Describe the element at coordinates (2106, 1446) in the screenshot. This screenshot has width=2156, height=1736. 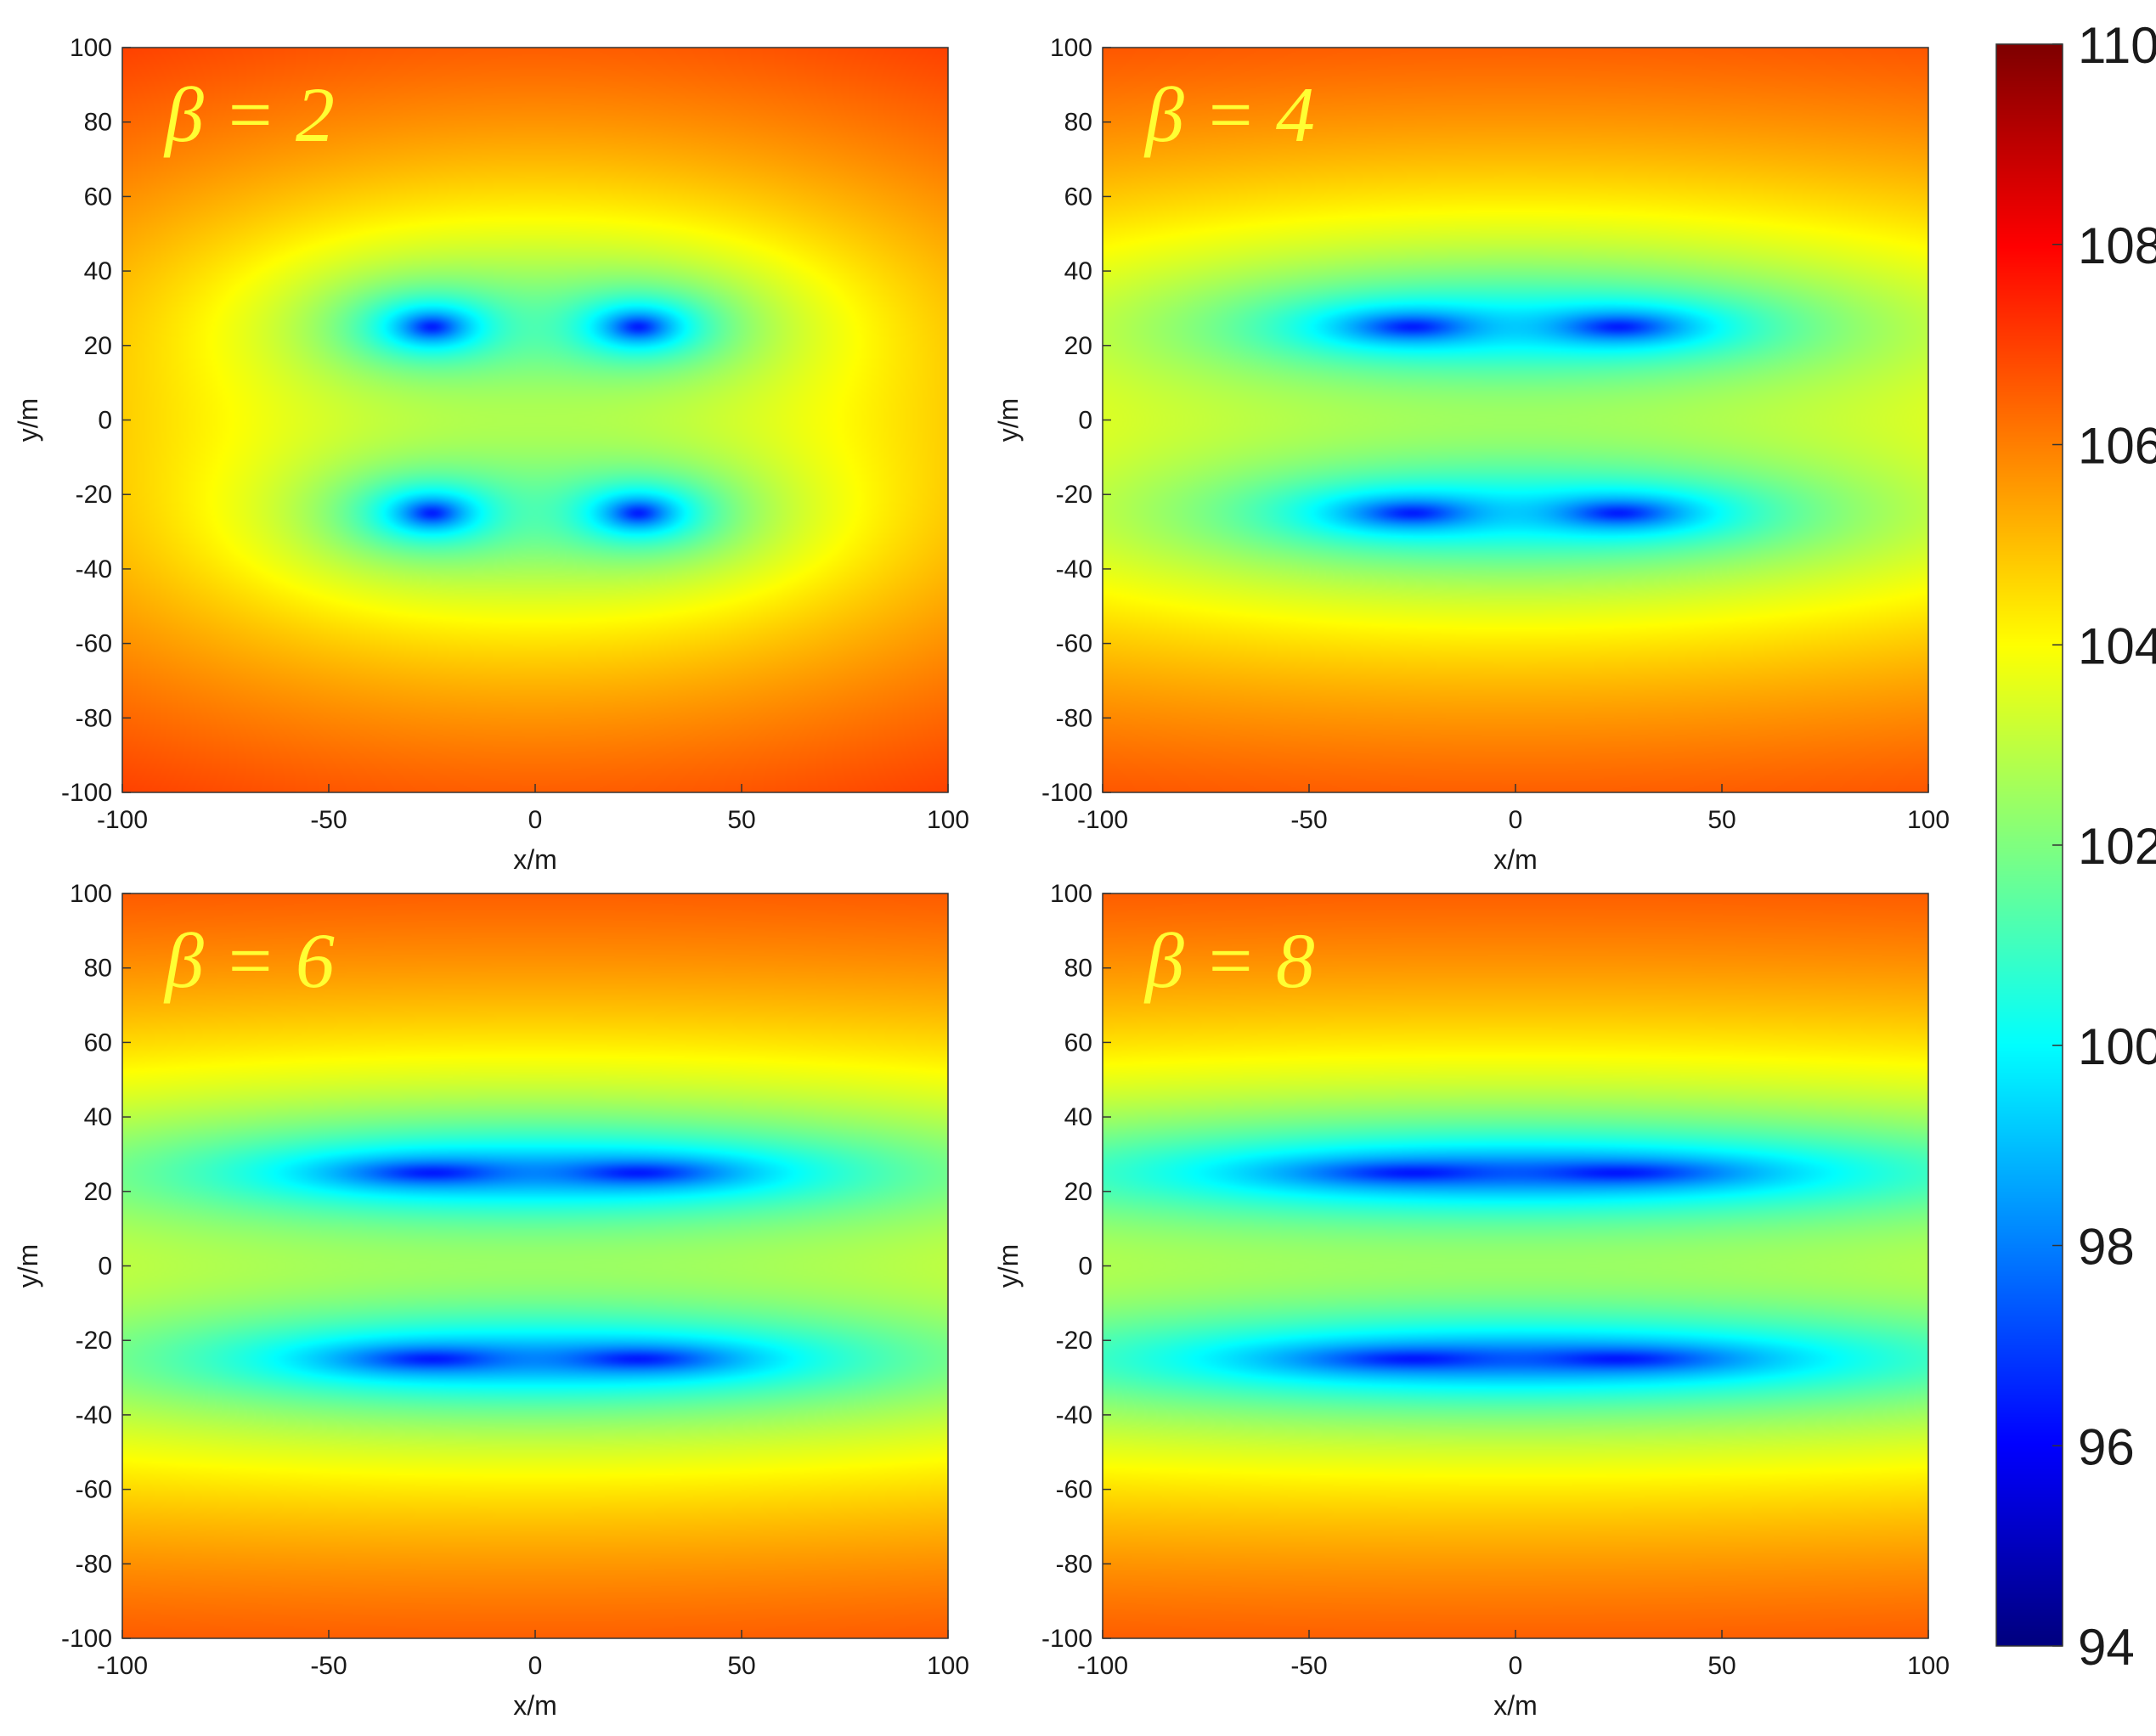
I see `colorbar-tick-label: 96` at that location.